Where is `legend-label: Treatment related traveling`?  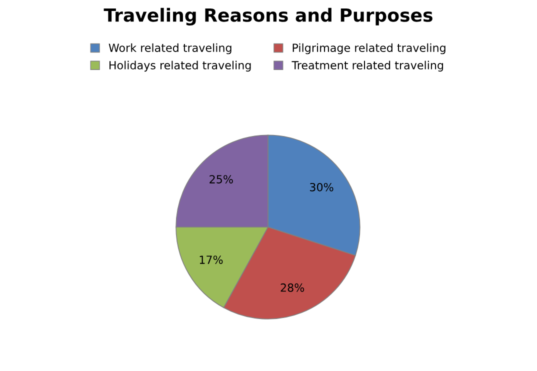
legend-label: Treatment related traveling is located at coordinates (368, 66).